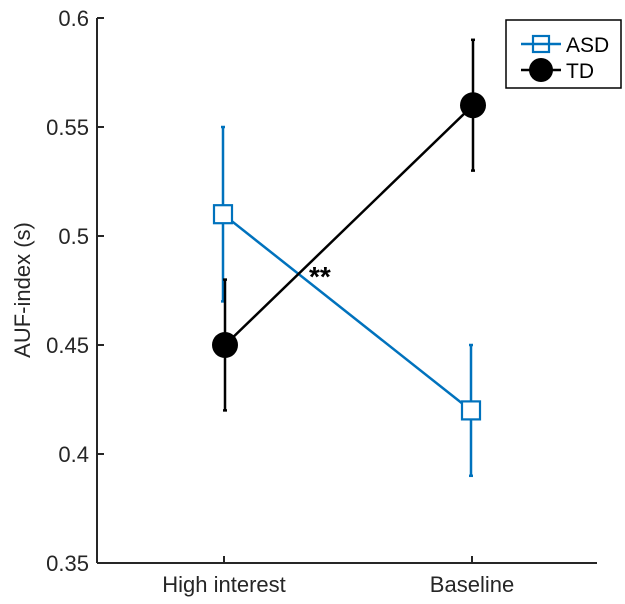 This screenshot has height=604, width=625. What do you see at coordinates (73, 18) in the screenshot?
I see `y-tick-label: 0.6` at bounding box center [73, 18].